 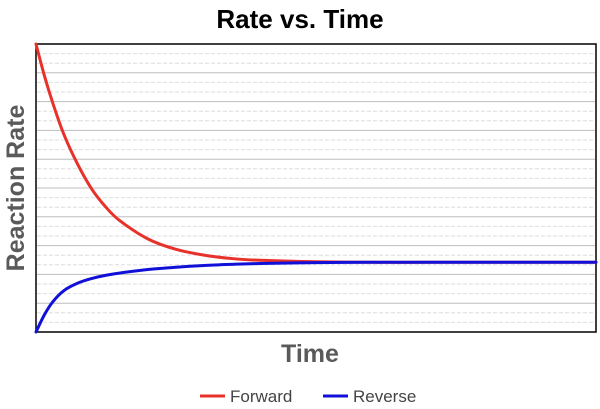 What do you see at coordinates (299, 19) in the screenshot?
I see `chart-title: Rate vs. Time` at bounding box center [299, 19].